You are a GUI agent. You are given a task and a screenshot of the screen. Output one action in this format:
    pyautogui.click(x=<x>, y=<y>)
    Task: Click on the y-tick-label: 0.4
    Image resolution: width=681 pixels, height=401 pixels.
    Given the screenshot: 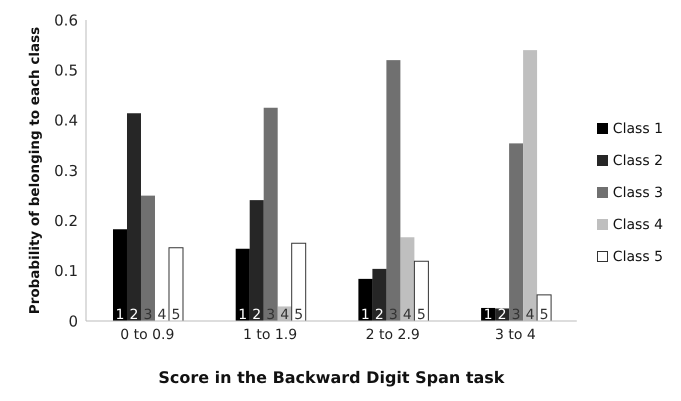 What is the action you would take?
    pyautogui.click(x=66, y=121)
    